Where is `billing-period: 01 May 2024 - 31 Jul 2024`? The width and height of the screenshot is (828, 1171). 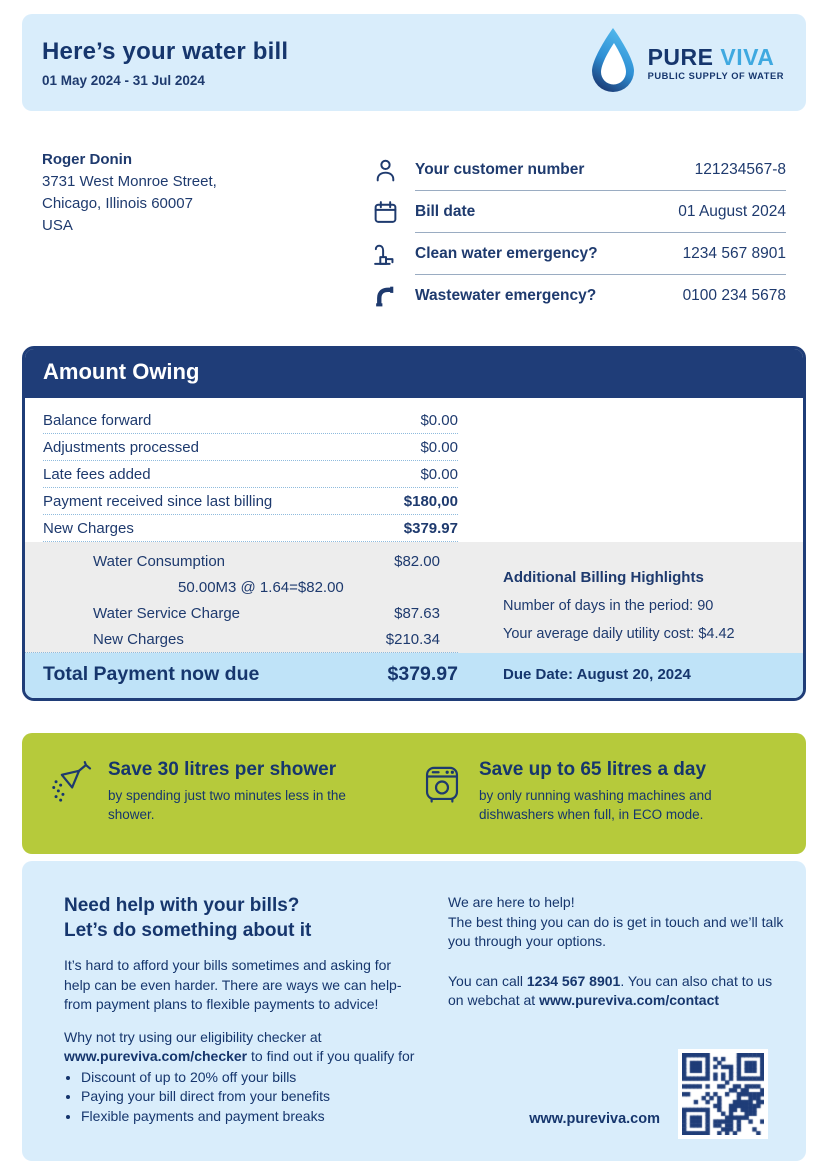 billing-period: 01 May 2024 - 31 Jul 2024 is located at coordinates (123, 80).